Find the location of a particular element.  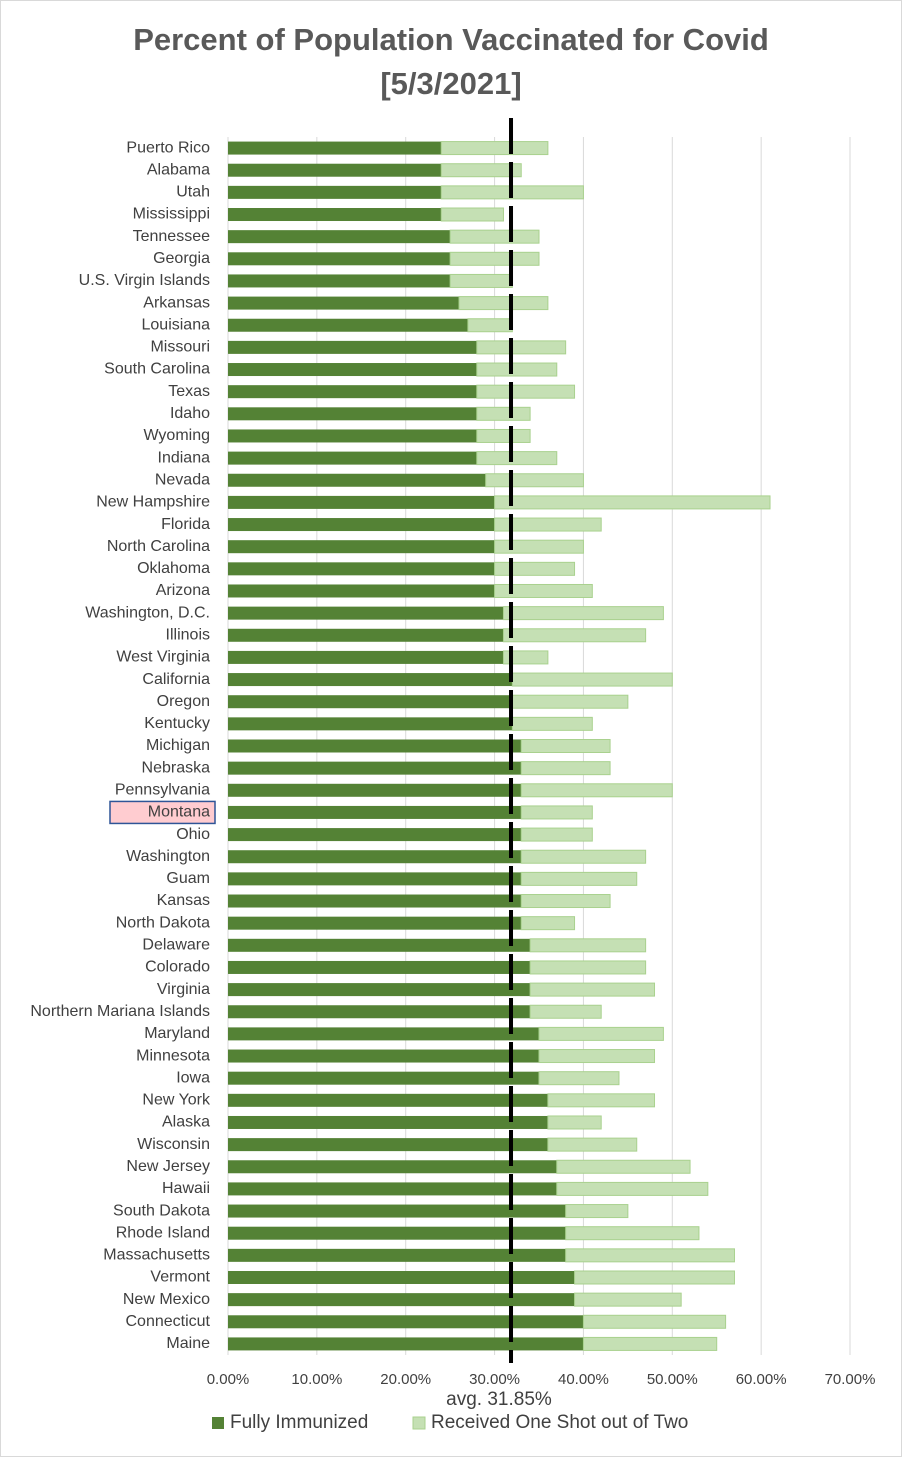

y-tick-label: U.S. Virgin Islands is located at coordinates (144, 280).